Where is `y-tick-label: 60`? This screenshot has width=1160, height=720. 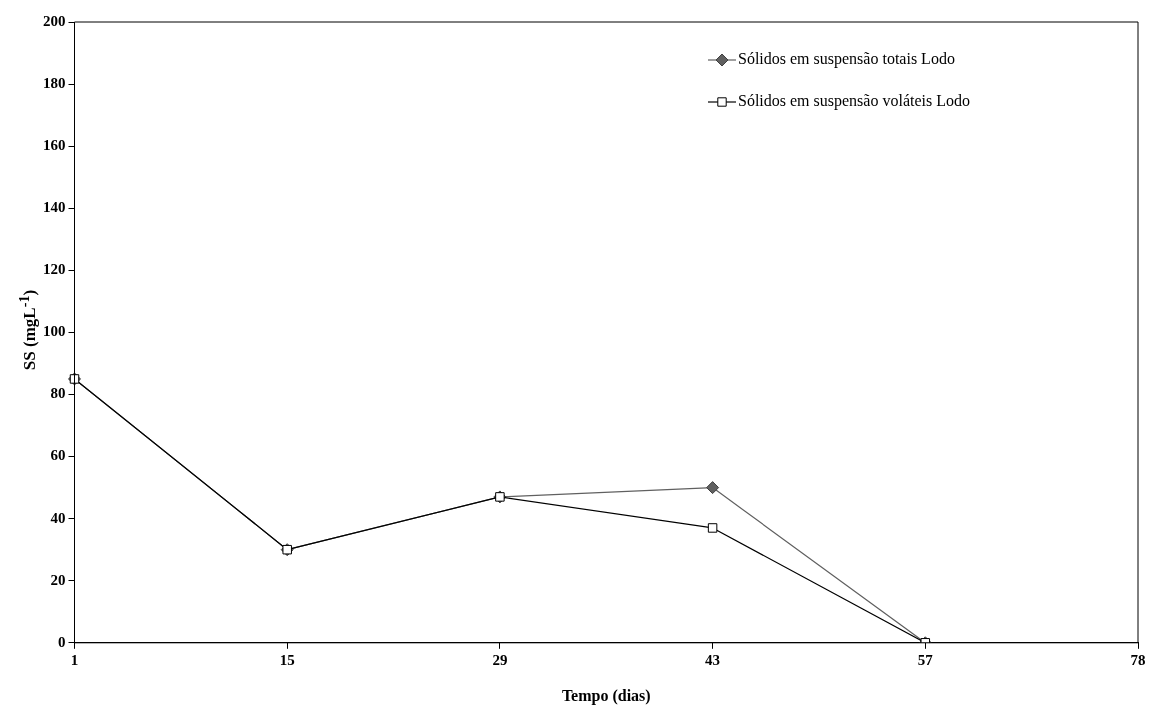 y-tick-label: 60 is located at coordinates (58, 455).